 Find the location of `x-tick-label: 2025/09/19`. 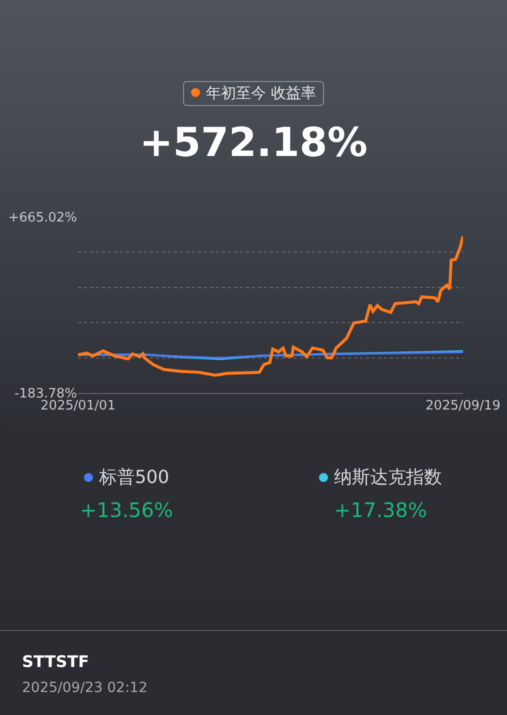

x-tick-label: 2025/09/19 is located at coordinates (463, 406).